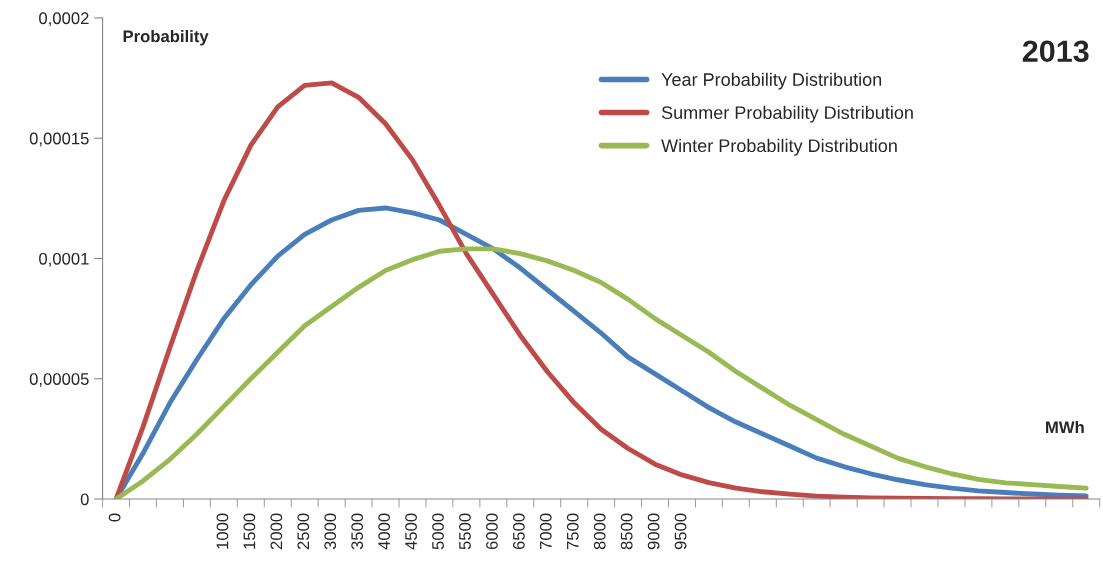 Image resolution: width=1103 pixels, height=561 pixels. What do you see at coordinates (572, 531) in the screenshot?
I see `x-tick-label: 7500` at bounding box center [572, 531].